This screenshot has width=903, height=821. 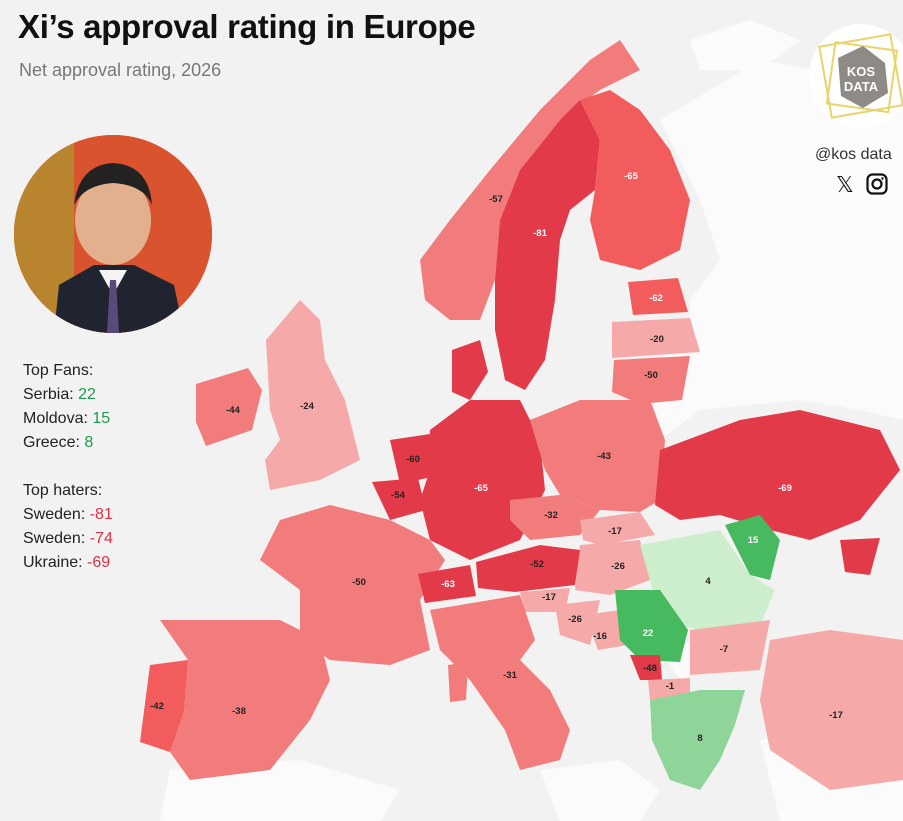 What do you see at coordinates (239, 711) in the screenshot?
I see `label-spain: -38` at bounding box center [239, 711].